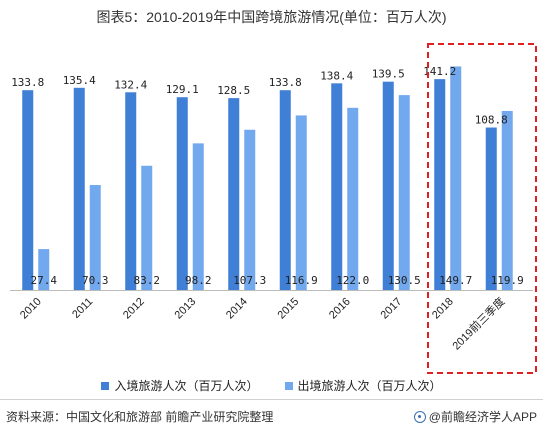  Describe the element at coordinates (271, 17) in the screenshot. I see `chart-title: 图表5：2010-2019年中国跨境旅游情况(单位：百万人次)` at that location.